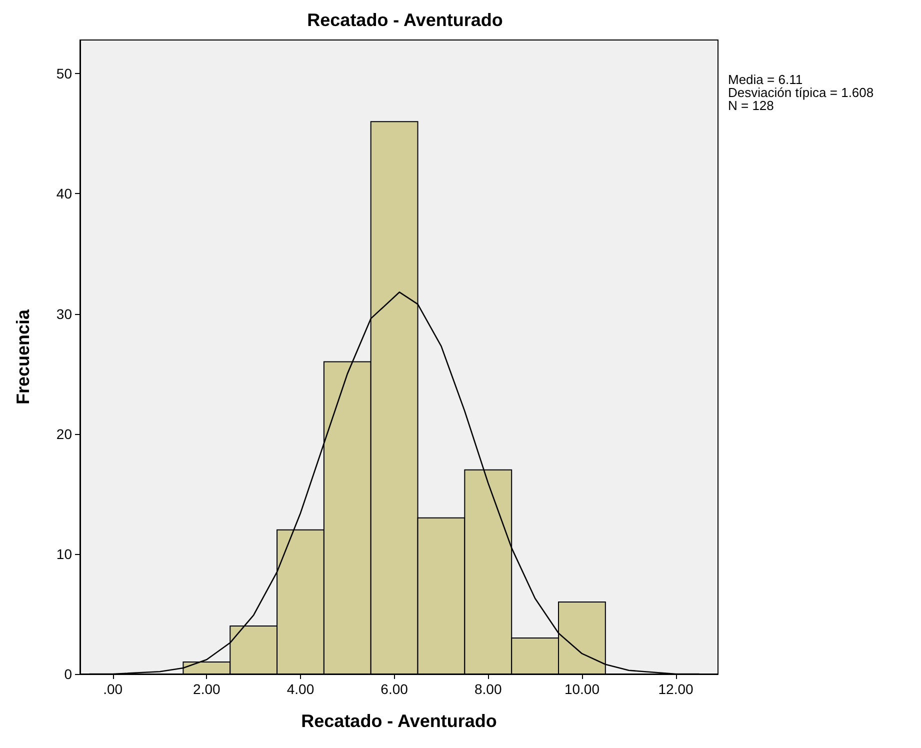  I want to click on x-tick-label: 10.00, so click(582, 689).